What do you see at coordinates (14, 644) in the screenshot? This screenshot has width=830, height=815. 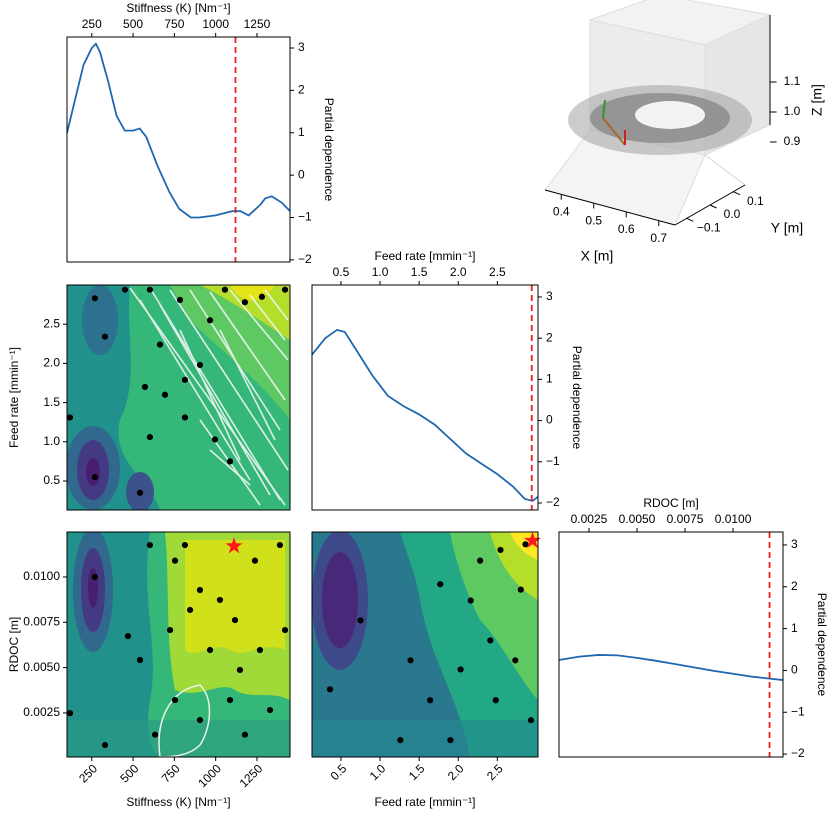 I see `y-axis-label: RDOC [m]` at bounding box center [14, 644].